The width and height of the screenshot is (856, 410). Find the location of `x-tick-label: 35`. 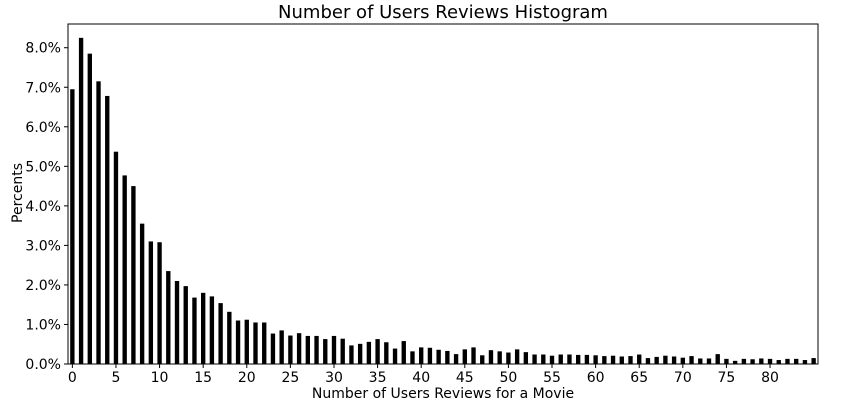

x-tick-label: 35 is located at coordinates (378, 378).